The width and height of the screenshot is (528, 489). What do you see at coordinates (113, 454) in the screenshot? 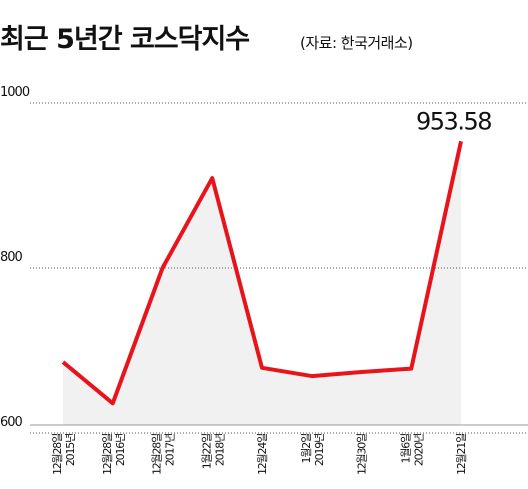
I see `x-tick-label: 12월28일2016년` at bounding box center [113, 454].